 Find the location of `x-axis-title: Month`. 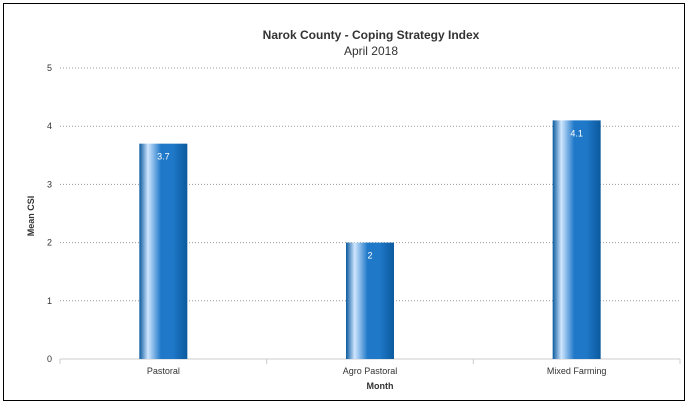

x-axis-title: Month is located at coordinates (380, 386).